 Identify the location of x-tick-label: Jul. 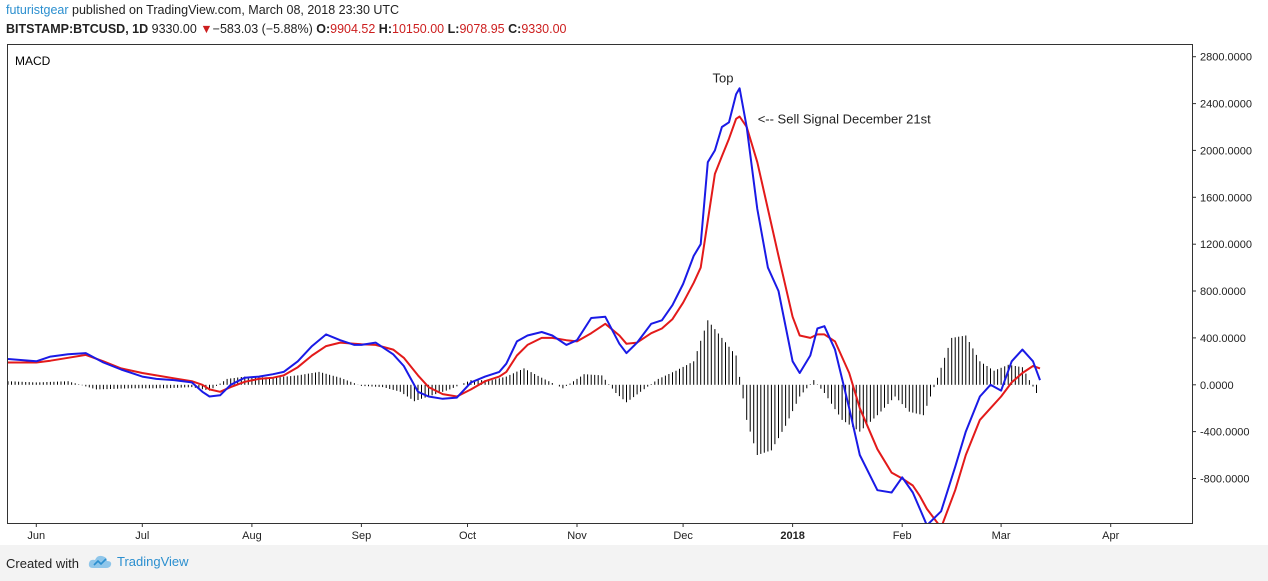
(142, 536).